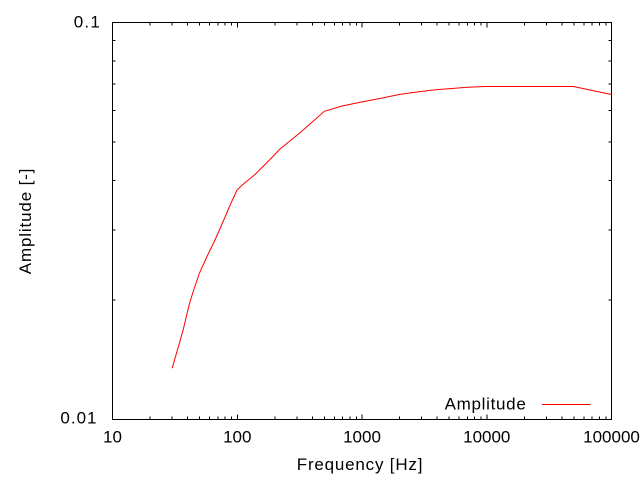 Image resolution: width=640 pixels, height=480 pixels. What do you see at coordinates (25, 221) in the screenshot?
I see `svg-text: Amplitude [-]` at bounding box center [25, 221].